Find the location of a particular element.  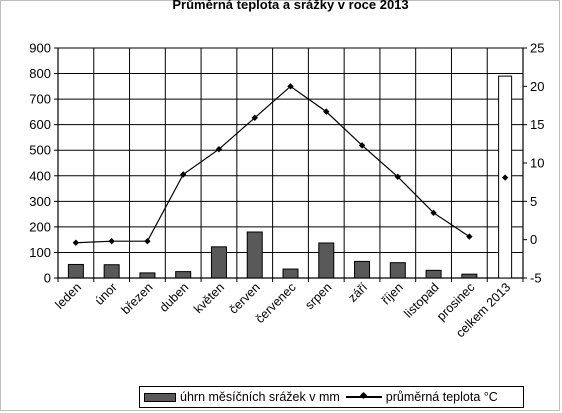

bar-prosinec is located at coordinates (469, 276).